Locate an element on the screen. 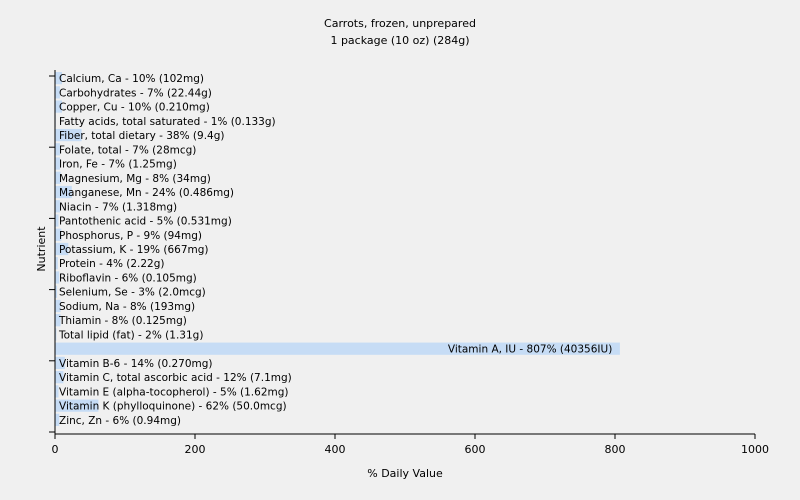 The image size is (800, 500). bar-label: Iron, Fe - 7% (1.25mg) is located at coordinates (118, 165).